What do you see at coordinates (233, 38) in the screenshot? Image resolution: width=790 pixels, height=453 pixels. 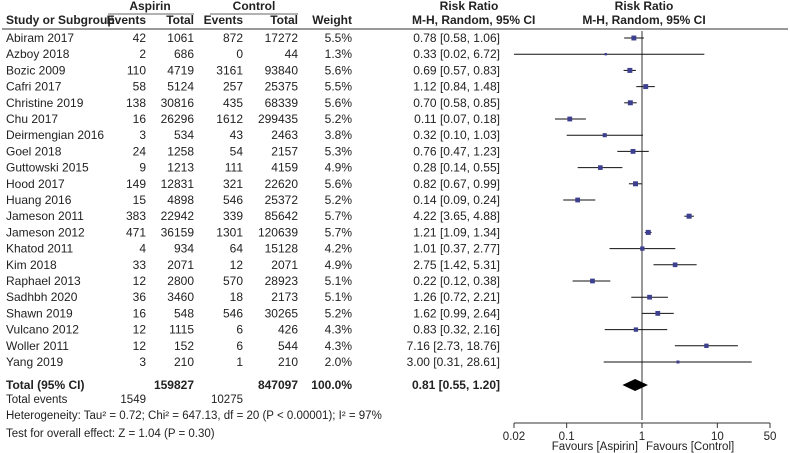 I see `events-control: 872` at bounding box center [233, 38].